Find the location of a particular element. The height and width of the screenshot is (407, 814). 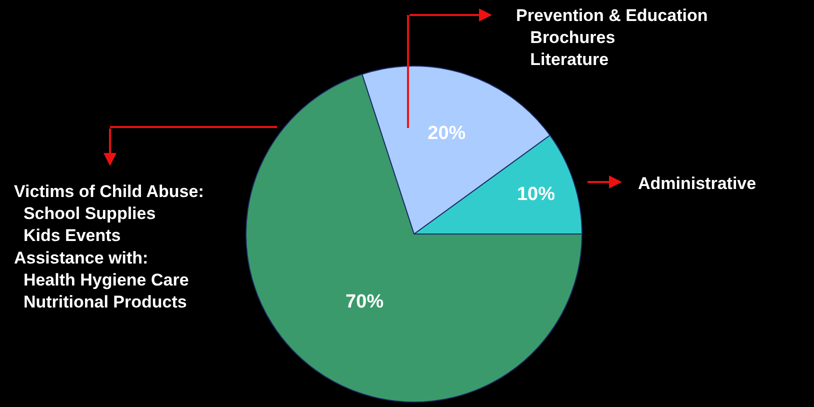

slice-label: Prevention & Education Brochures Literature is located at coordinates (612, 38).